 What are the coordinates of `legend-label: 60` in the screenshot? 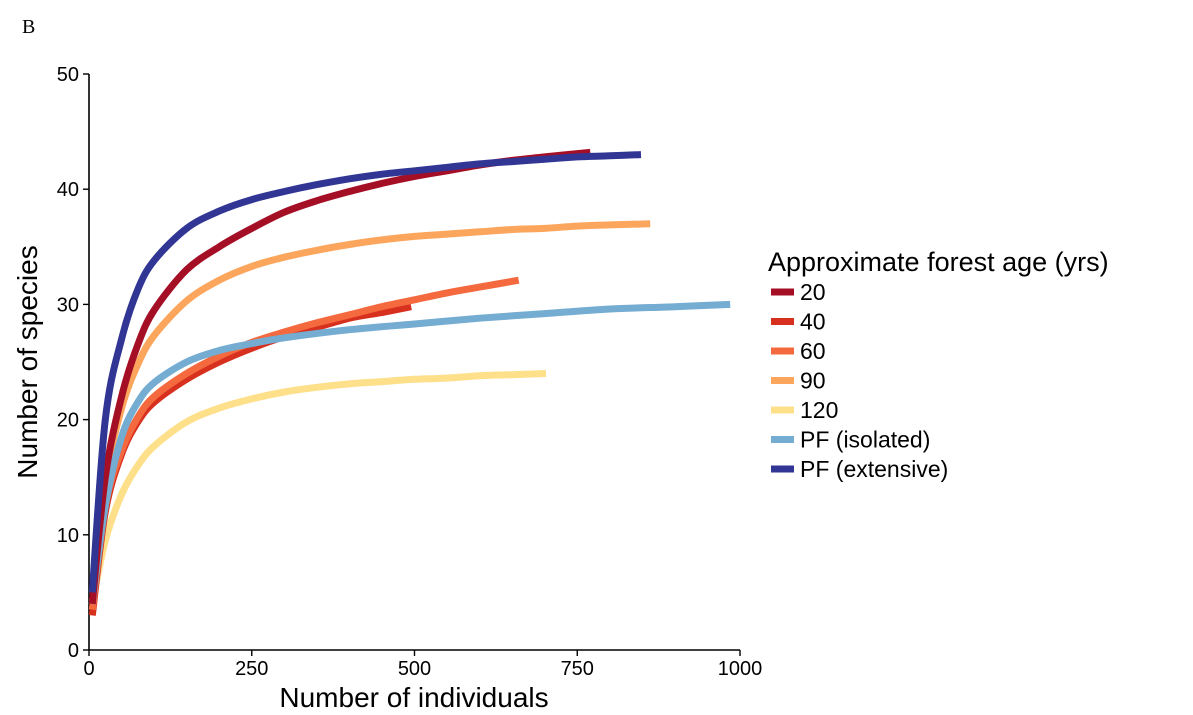 It's located at (813, 351).